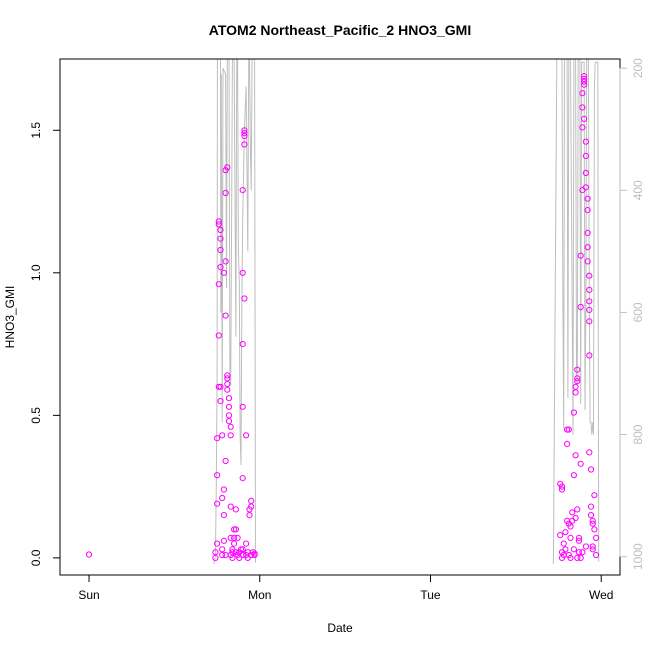 This screenshot has width=650, height=650. What do you see at coordinates (259, 595) in the screenshot?
I see `x-tick-label: Mon` at bounding box center [259, 595].